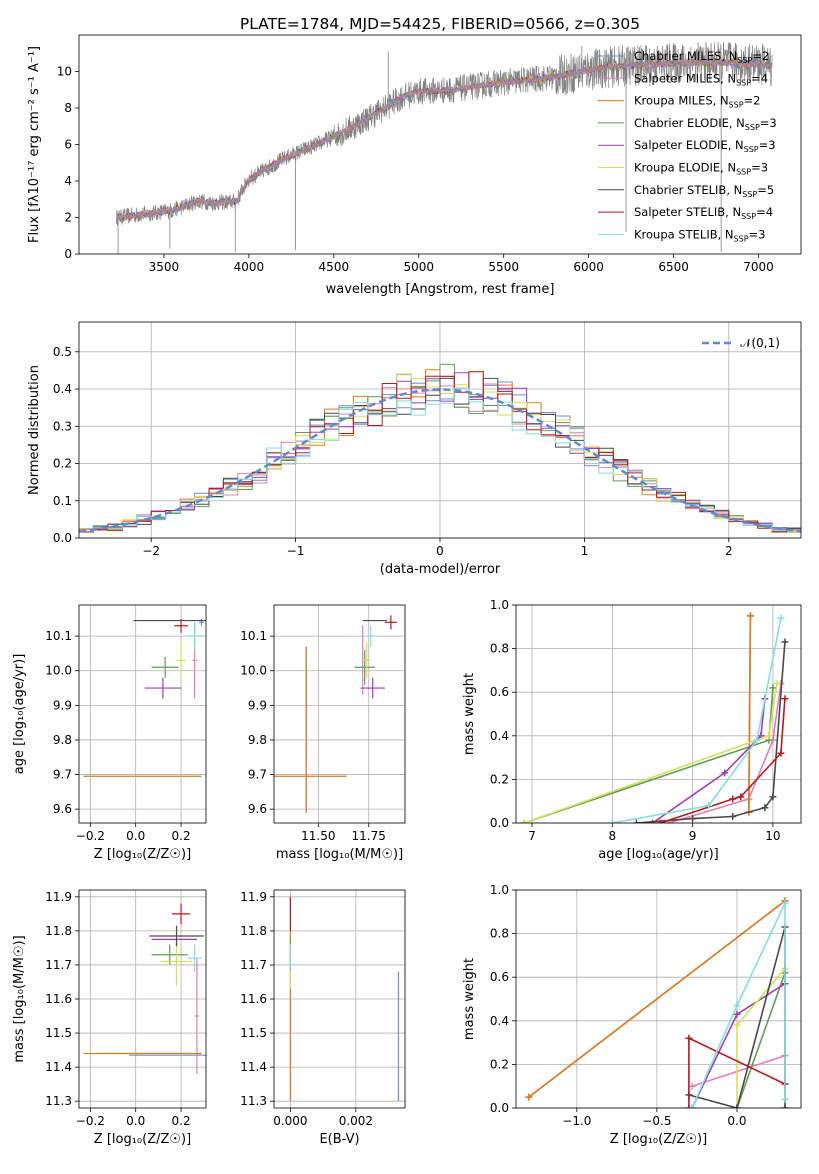 This screenshot has height=1174, width=819. What do you see at coordinates (656, 1121) in the screenshot?
I see `x-tick-label: −0.5` at bounding box center [656, 1121].